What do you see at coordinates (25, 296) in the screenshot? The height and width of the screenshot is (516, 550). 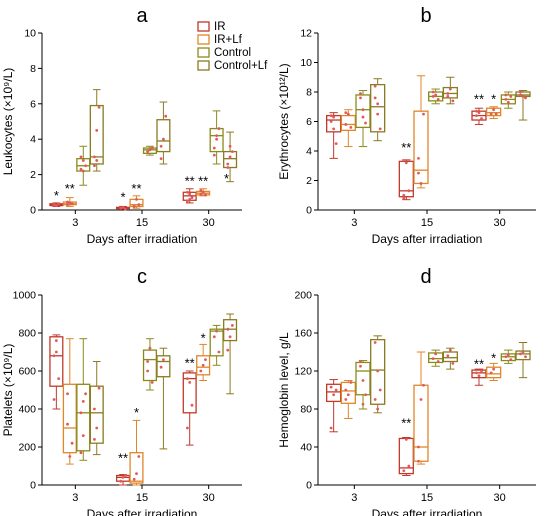 I see `y-tick-label: 1000` at bounding box center [25, 296].